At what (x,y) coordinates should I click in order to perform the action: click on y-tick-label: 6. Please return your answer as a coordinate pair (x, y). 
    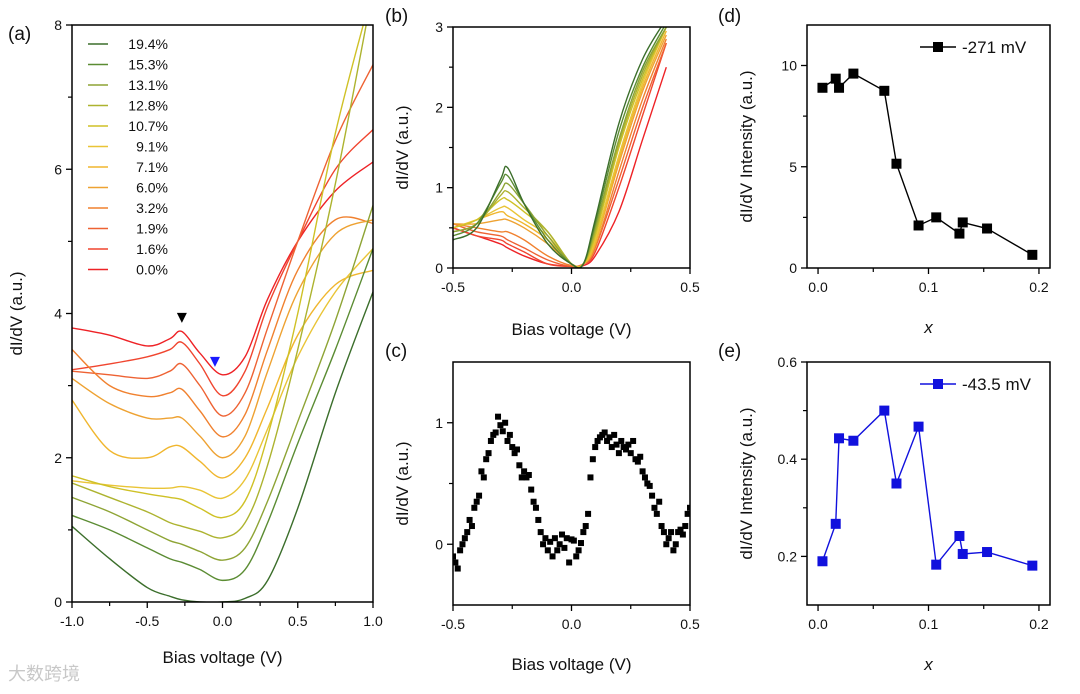
    Looking at the image, I should click on (58, 169).